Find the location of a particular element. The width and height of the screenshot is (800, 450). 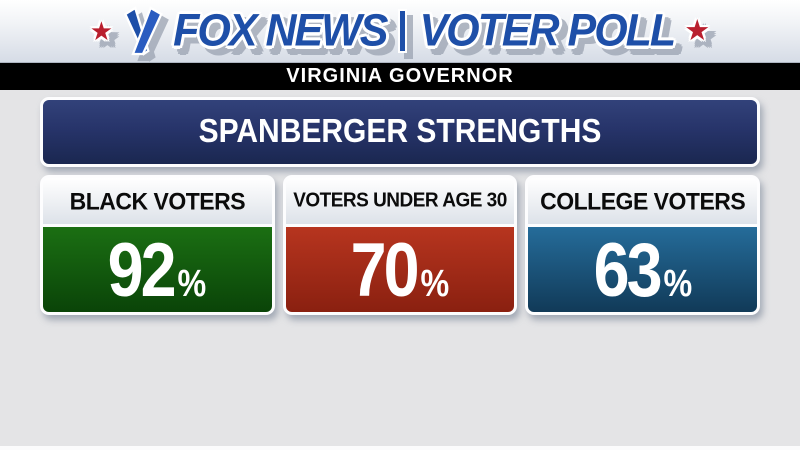

stat-card-label: COLLEGE VOTERS is located at coordinates (643, 200).